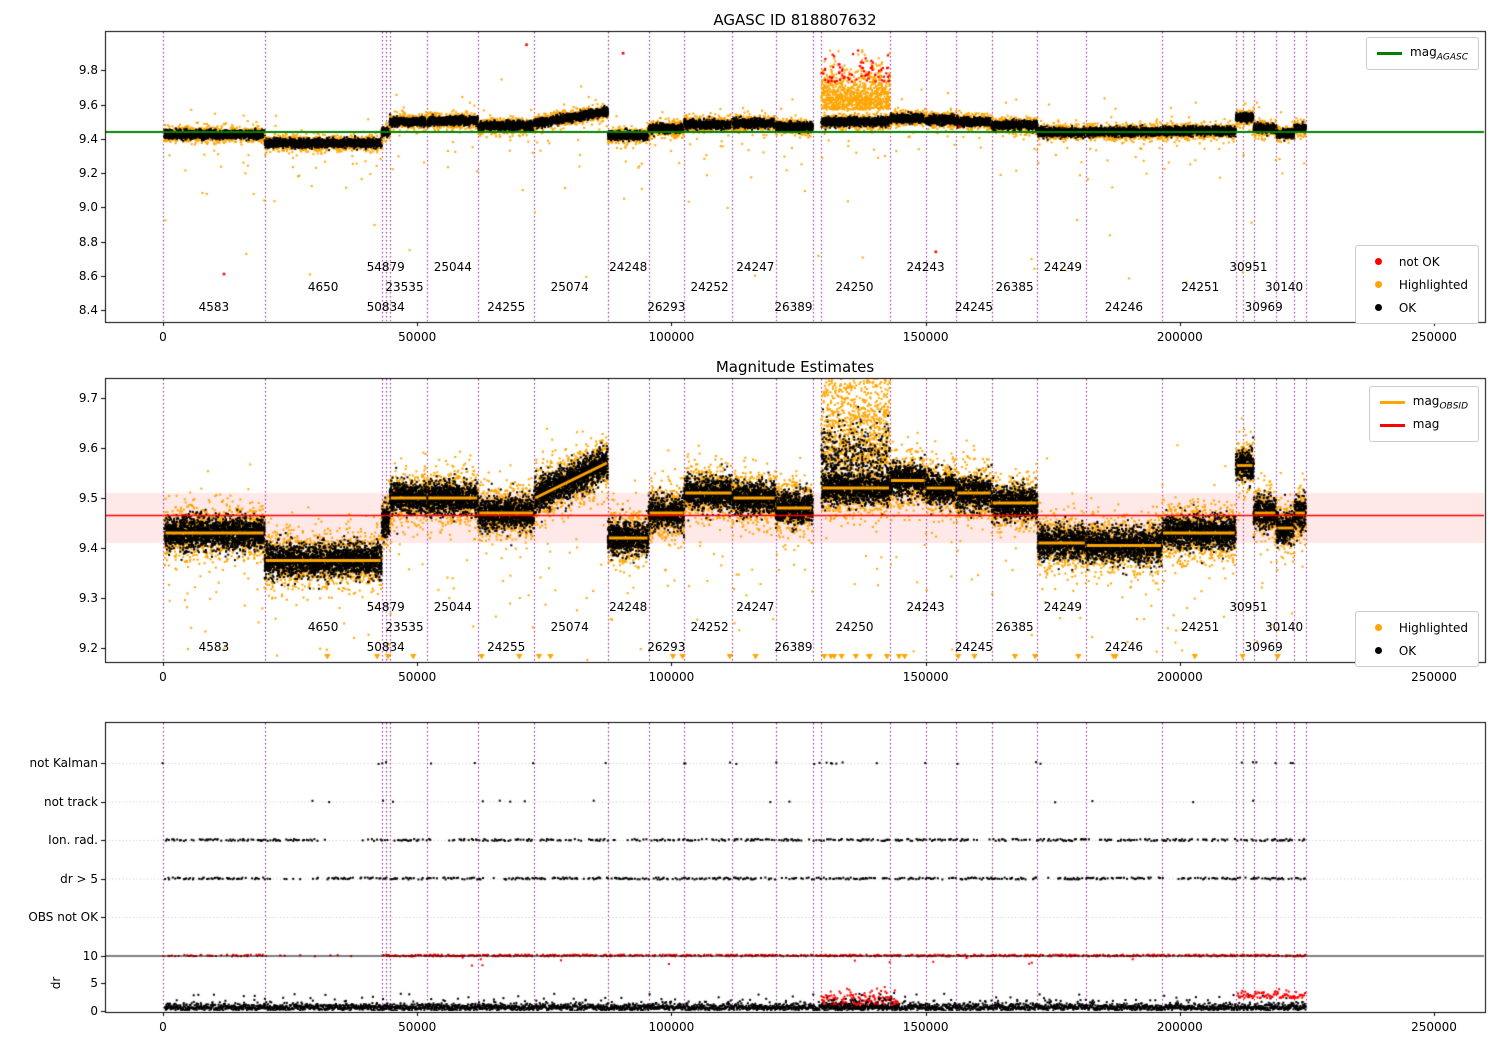 Image resolution: width=1500 pixels, height=1050 pixels. Describe the element at coordinates (88, 104) in the screenshot. I see `y-tick-label: 9.6` at that location.